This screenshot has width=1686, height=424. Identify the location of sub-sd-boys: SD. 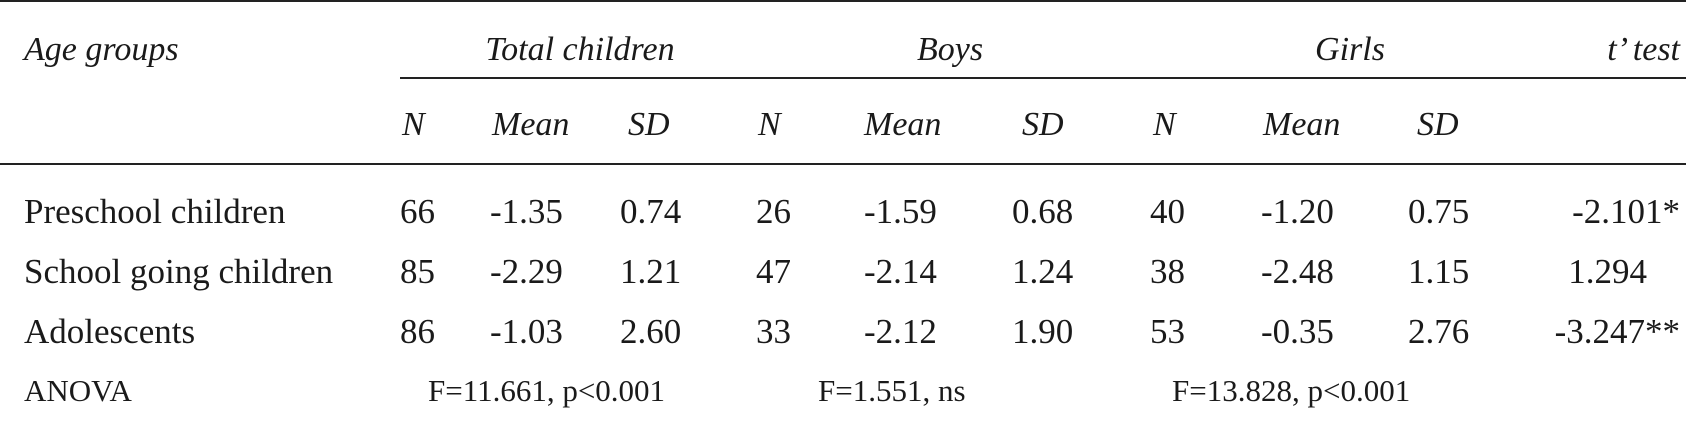
(1043, 124).